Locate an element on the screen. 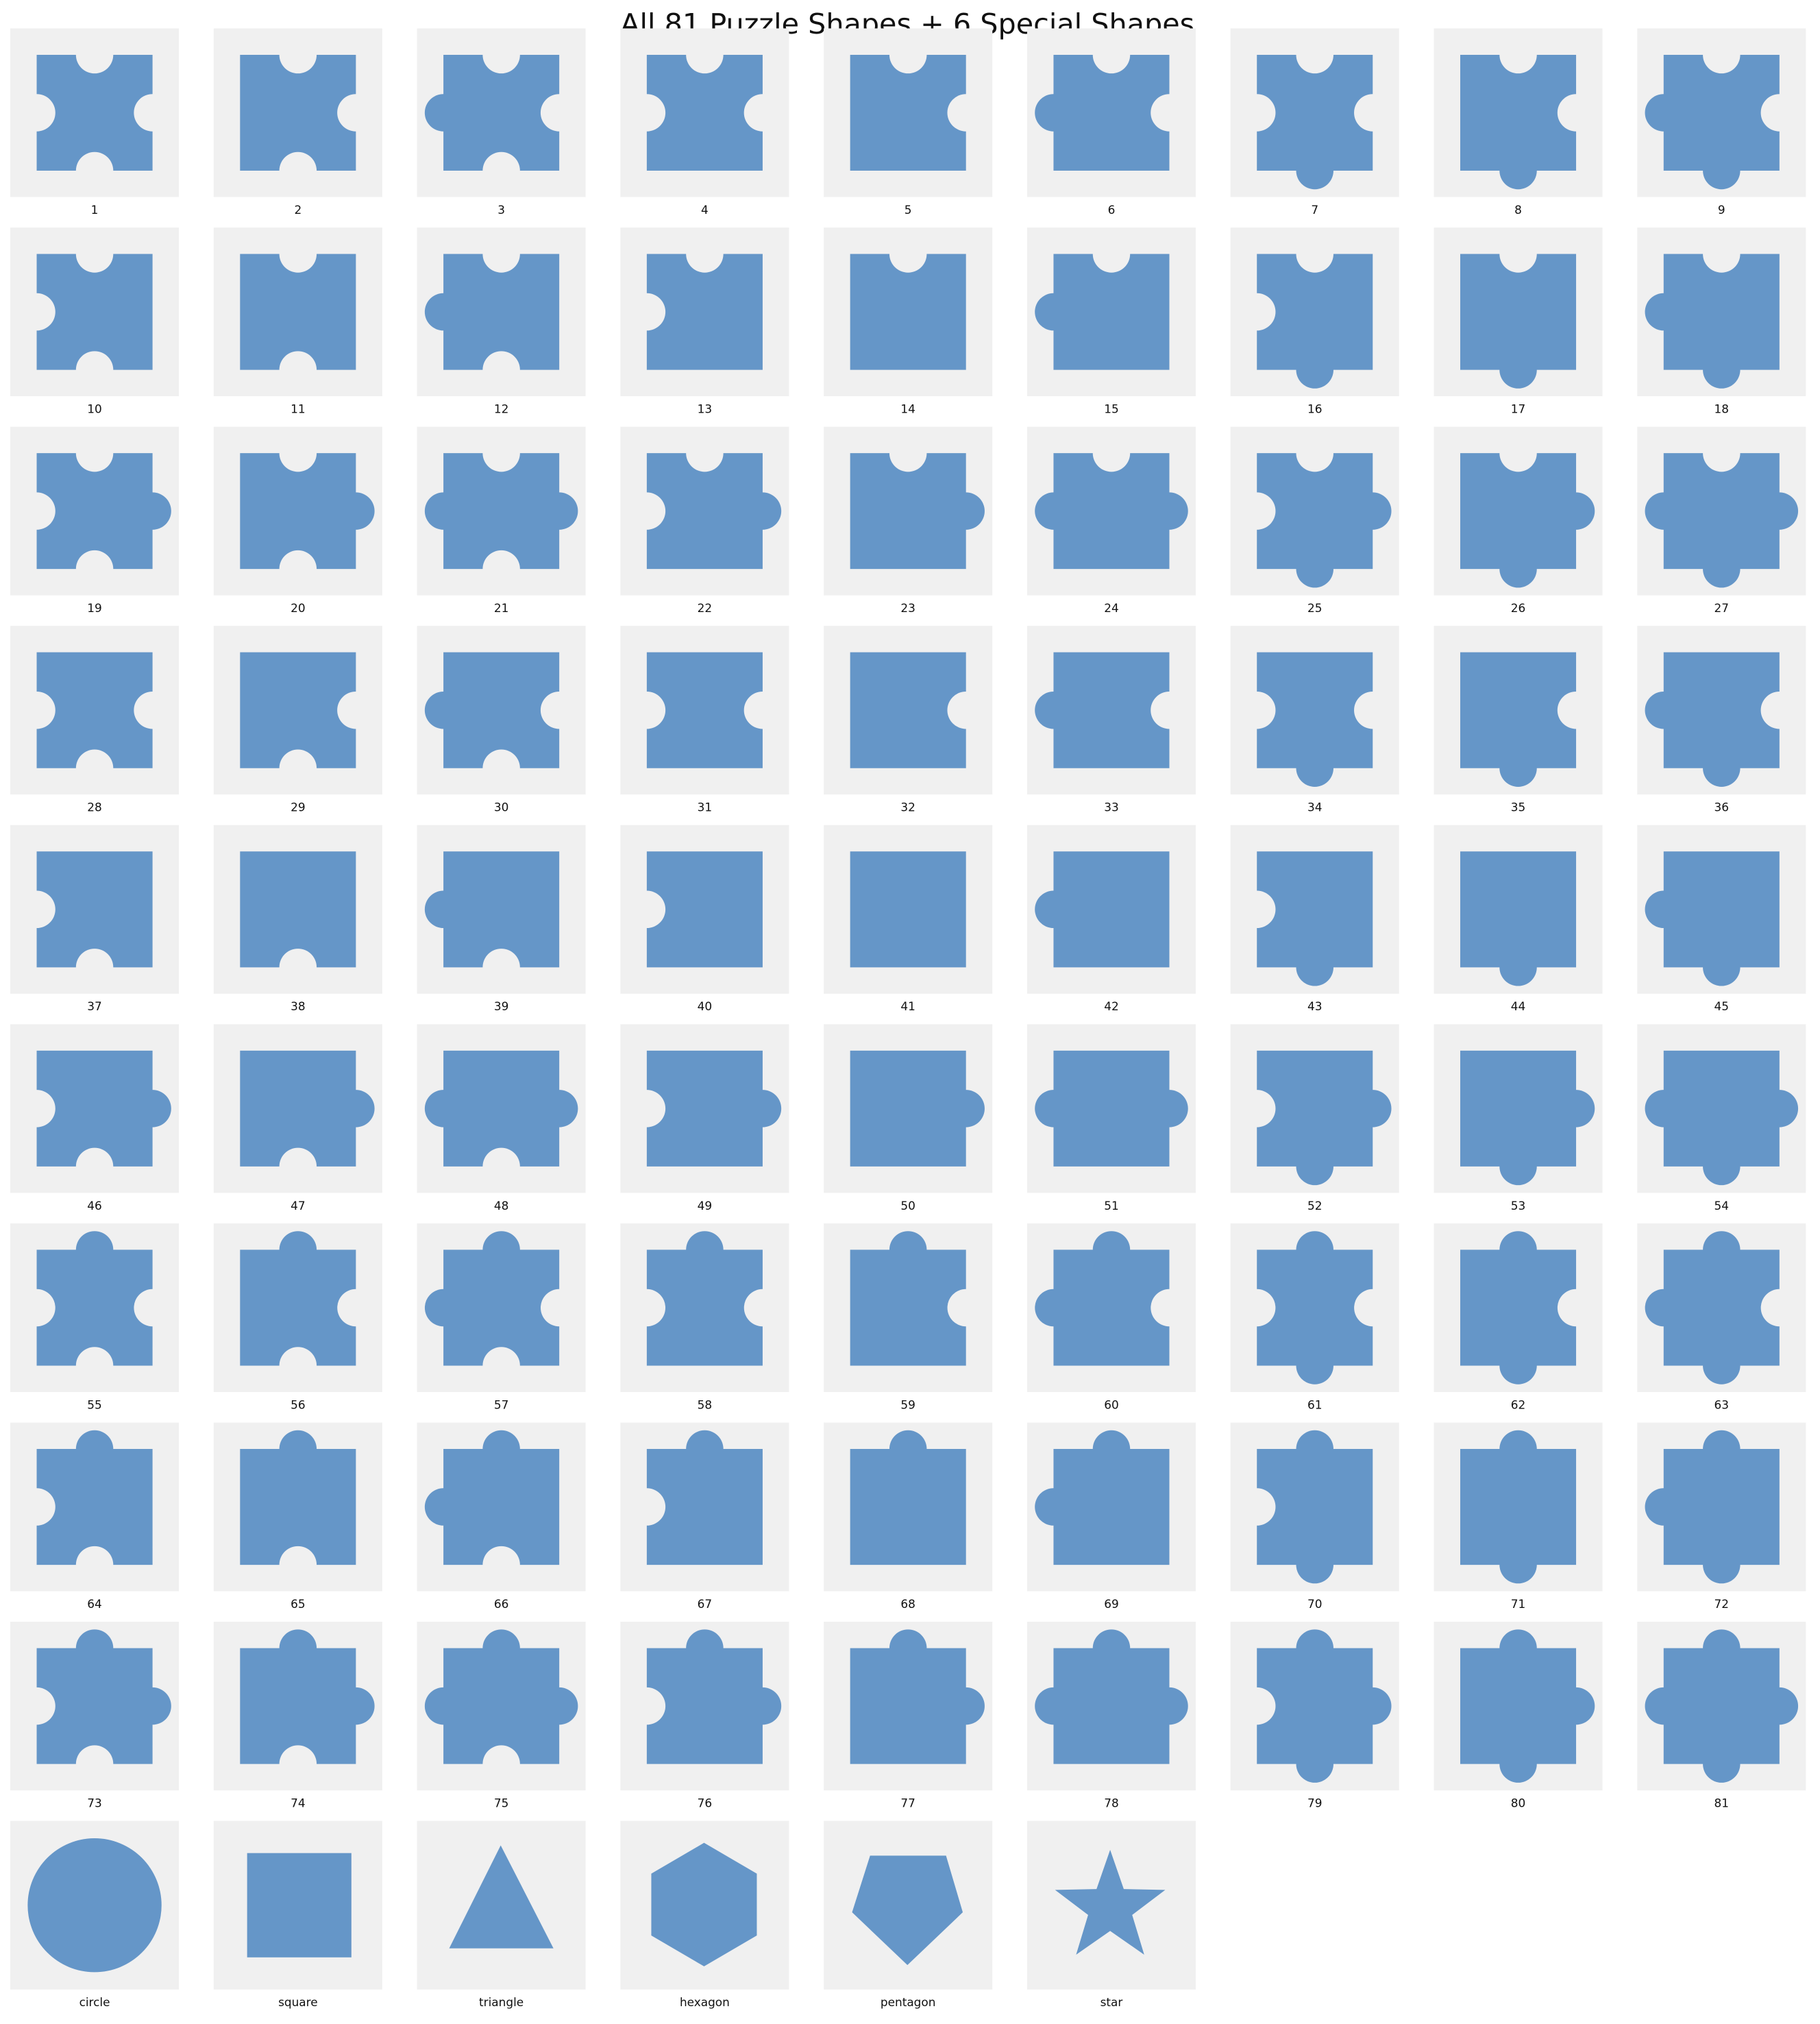  shape-label: 2 is located at coordinates (298, 210).